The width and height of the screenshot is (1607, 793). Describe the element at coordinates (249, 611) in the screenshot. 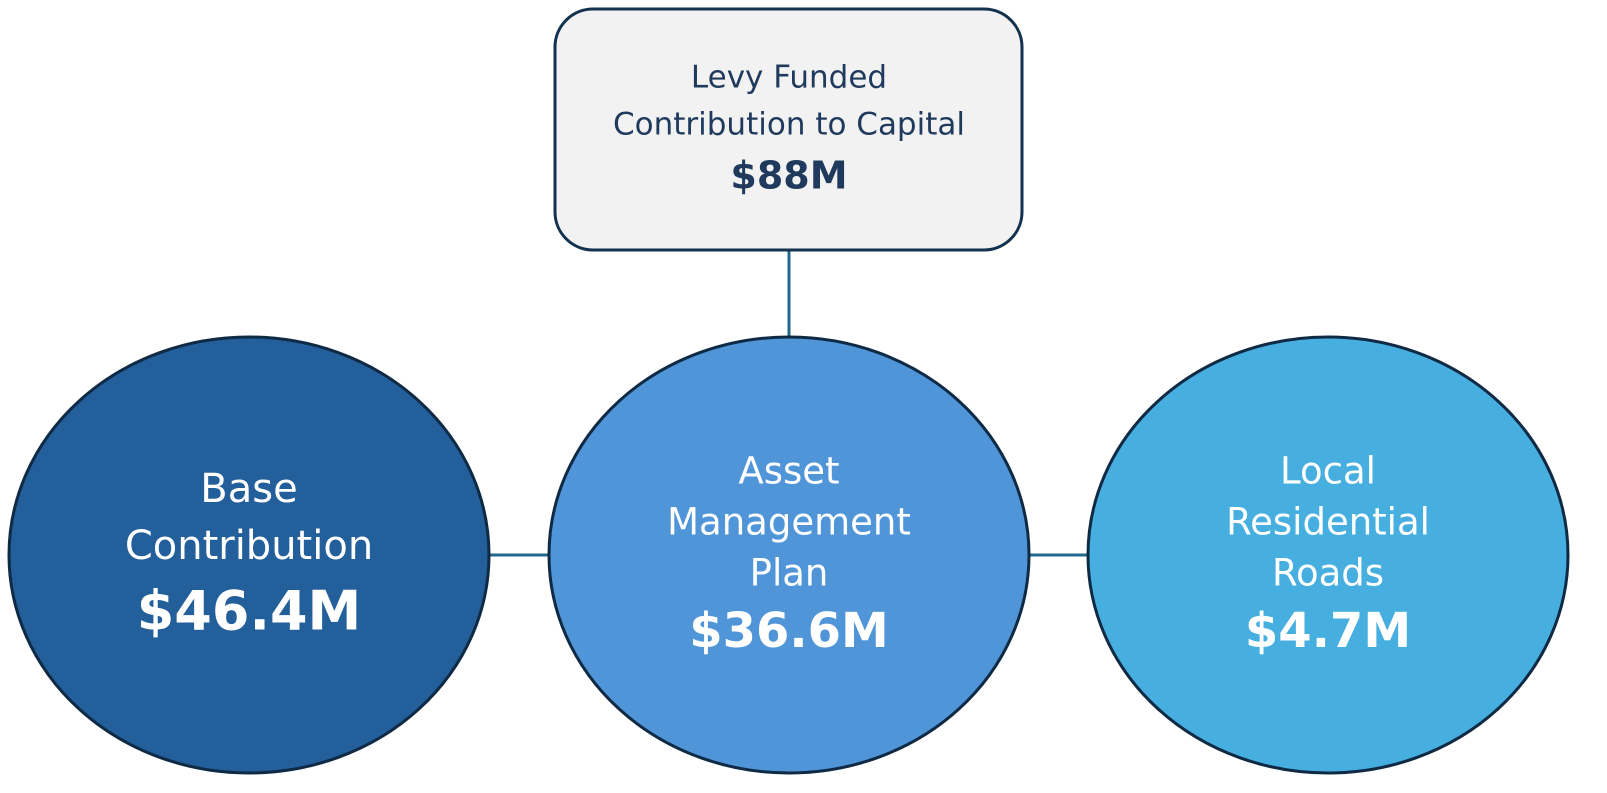

I see `node-value: $46.4M` at that location.